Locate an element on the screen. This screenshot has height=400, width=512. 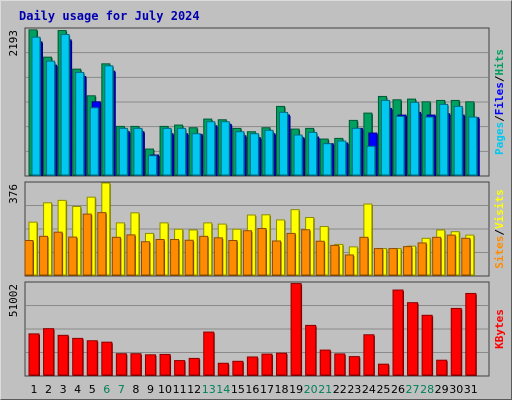
day-label-3: 3 is located at coordinates (63, 389).